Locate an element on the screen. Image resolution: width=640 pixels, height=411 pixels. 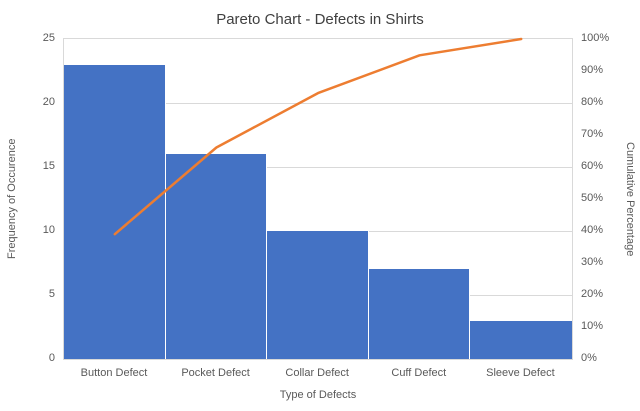
right-axis-tick-label: 30% is located at coordinates (592, 262).